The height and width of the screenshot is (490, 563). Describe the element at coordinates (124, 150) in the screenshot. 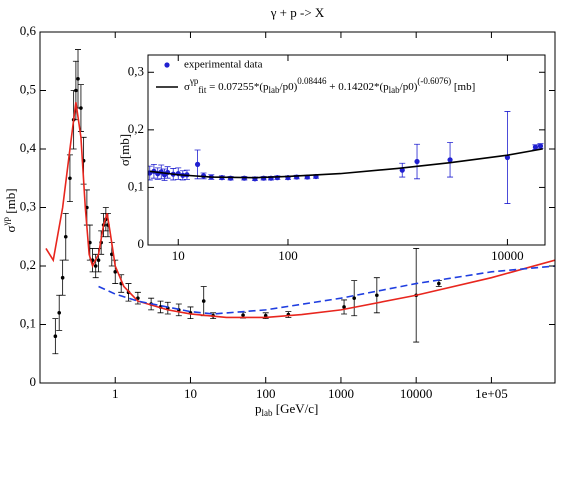

I see `y-axis-label: σ[mb]` at that location.